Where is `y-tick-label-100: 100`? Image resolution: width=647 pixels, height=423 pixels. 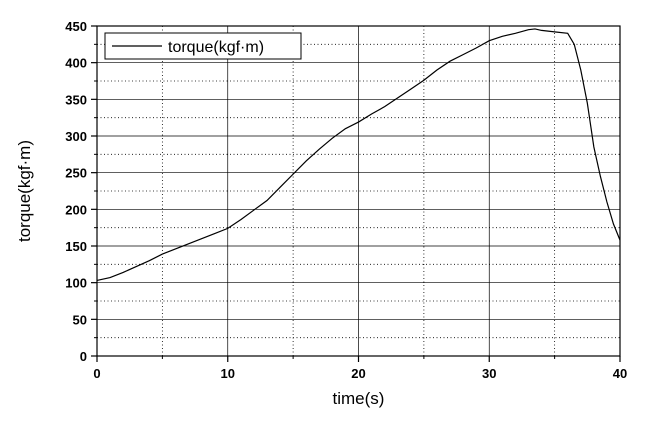
y-tick-label-100: 100 is located at coordinates (76, 283).